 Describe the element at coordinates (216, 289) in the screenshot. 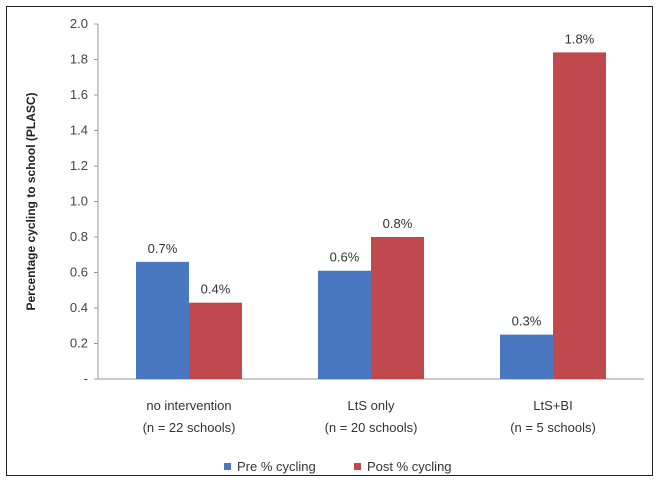

I see `data-label: 0.4%` at that location.